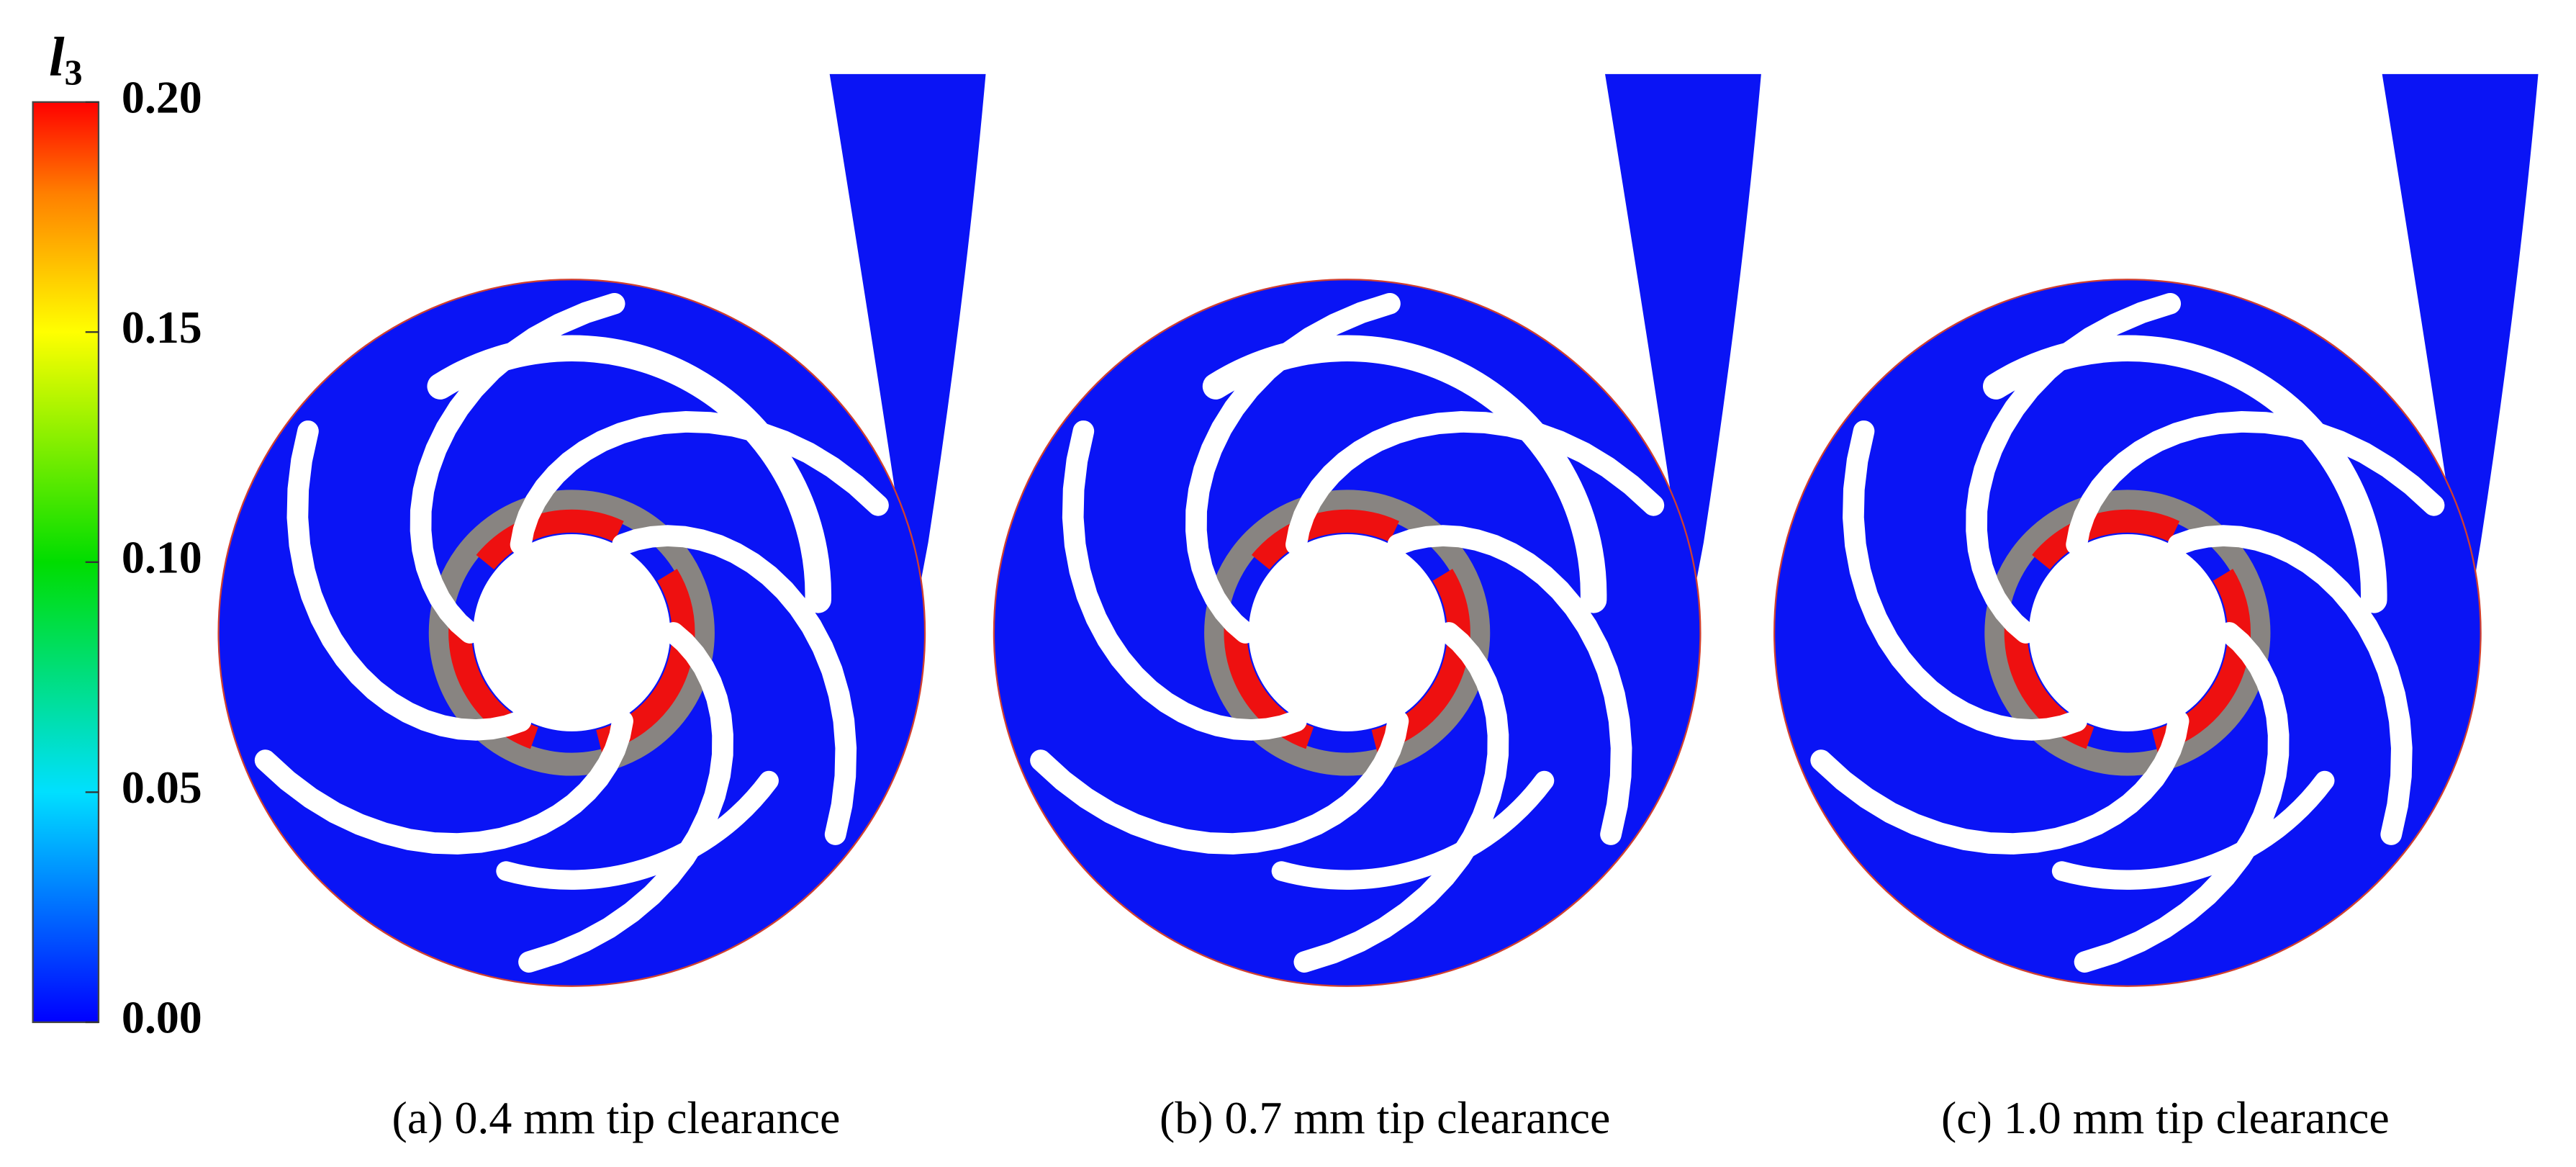 The height and width of the screenshot is (1167, 2576). Describe the element at coordinates (57, 57) in the screenshot. I see `colorbar-title-main: l` at that location.